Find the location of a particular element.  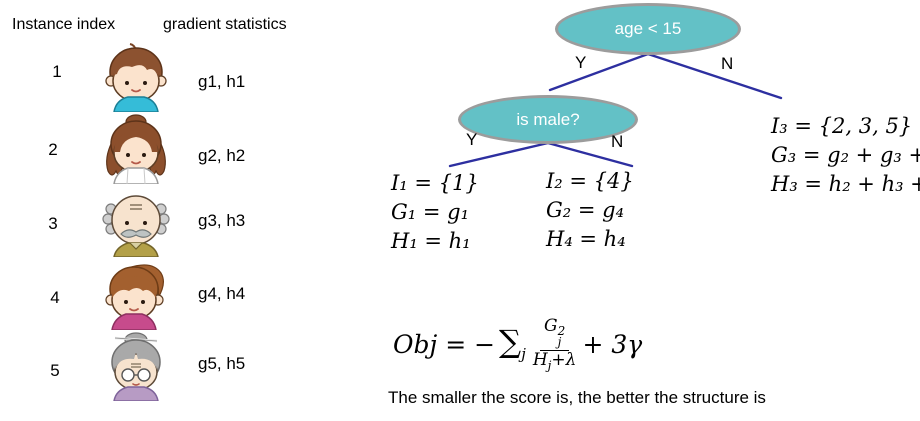

sum-symbol: ∑j is located at coordinates (512, 344).